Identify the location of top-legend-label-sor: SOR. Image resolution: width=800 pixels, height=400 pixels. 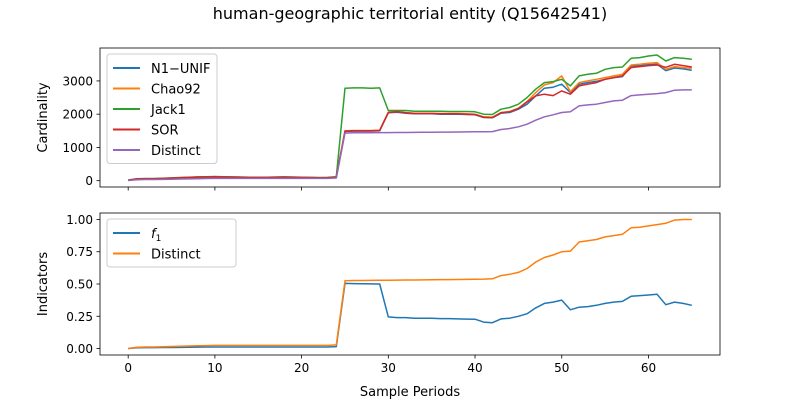
(165, 131).